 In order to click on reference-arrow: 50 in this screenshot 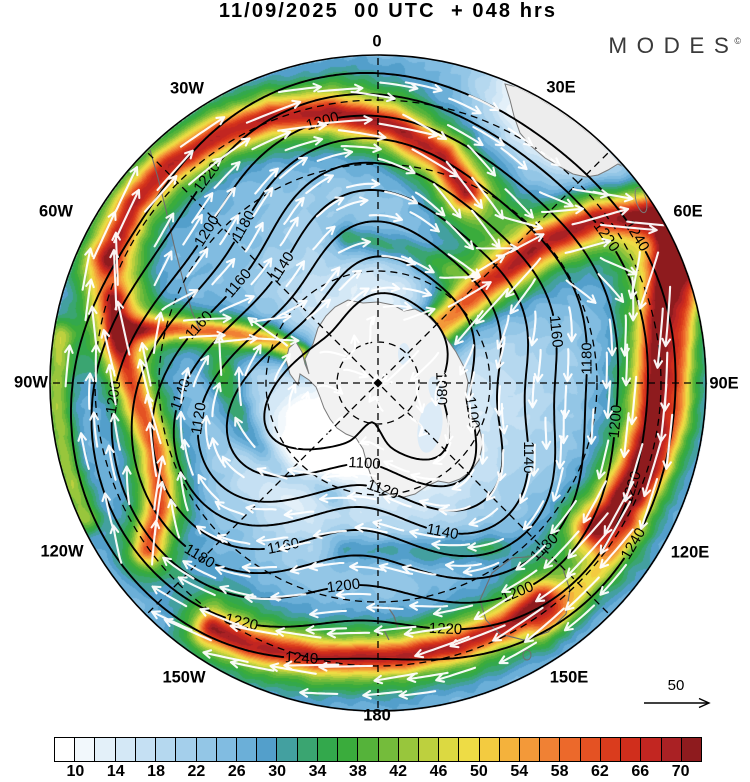, I will do `click(677, 693)`.